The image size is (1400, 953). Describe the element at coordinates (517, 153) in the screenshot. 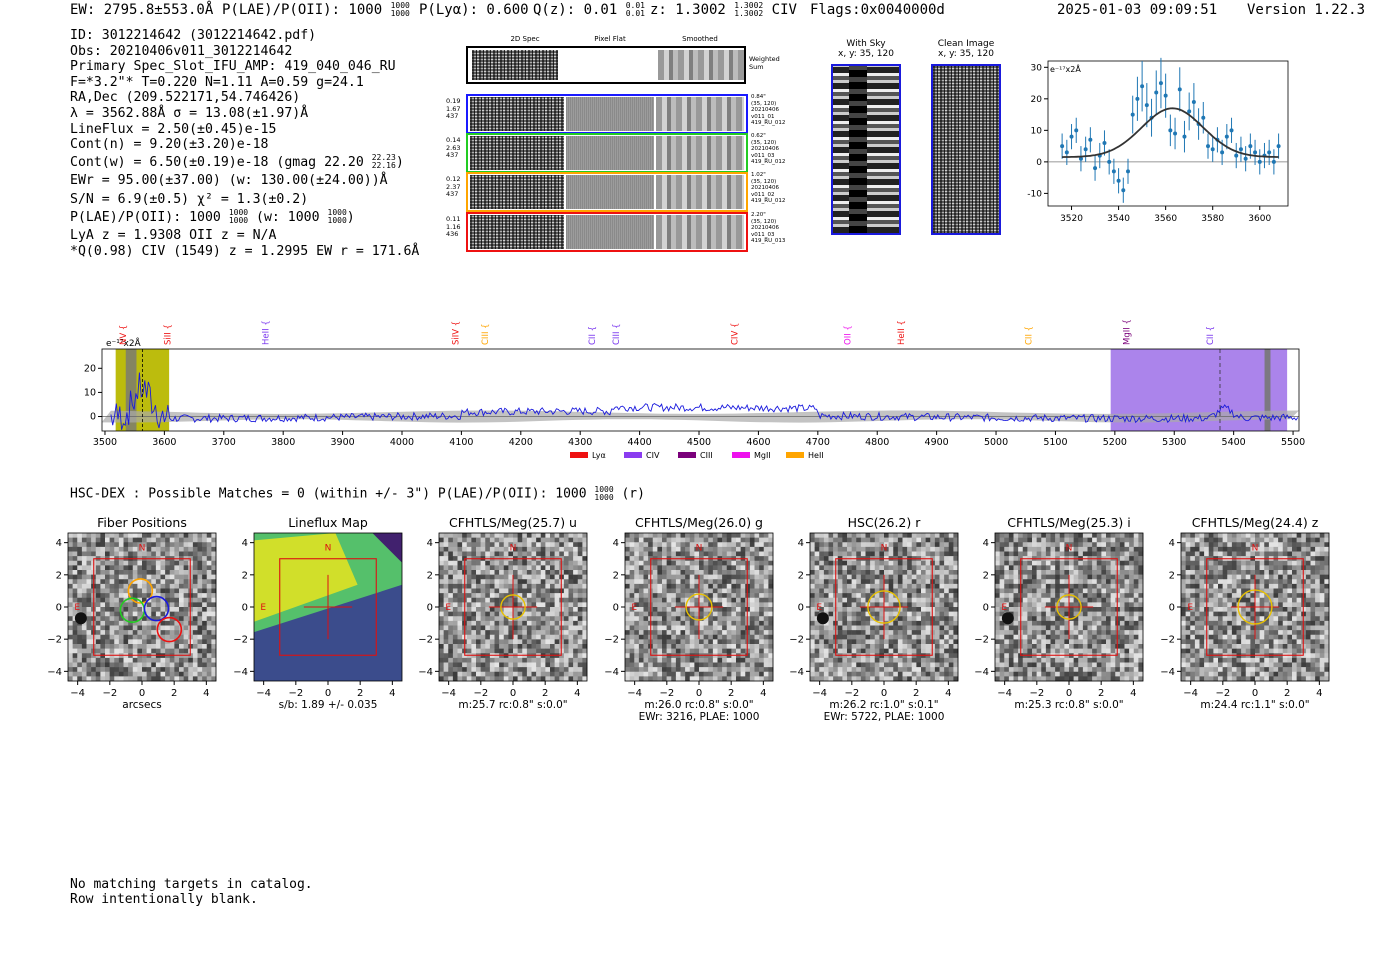

I see `fiber-2d-image` at that location.